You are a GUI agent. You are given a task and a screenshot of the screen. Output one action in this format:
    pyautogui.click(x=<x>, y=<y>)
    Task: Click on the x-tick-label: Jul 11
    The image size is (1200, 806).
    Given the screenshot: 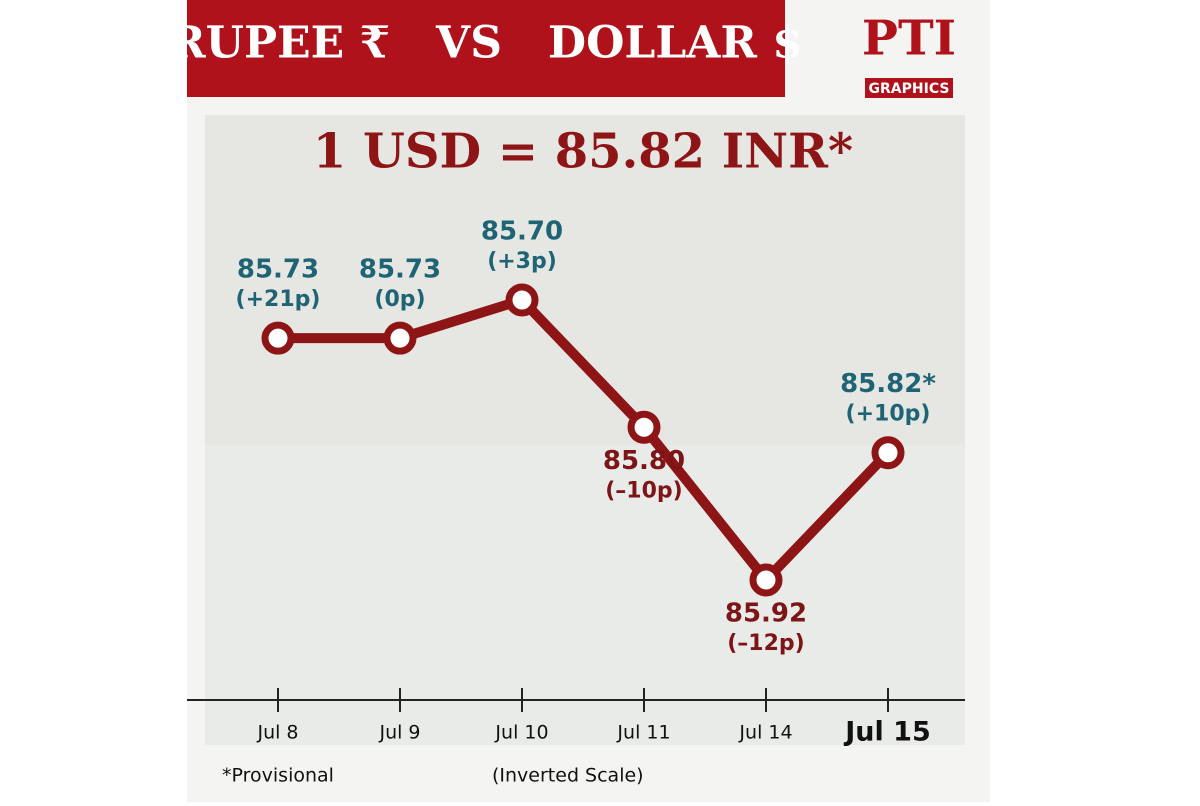 What is the action you would take?
    pyautogui.click(x=643, y=733)
    